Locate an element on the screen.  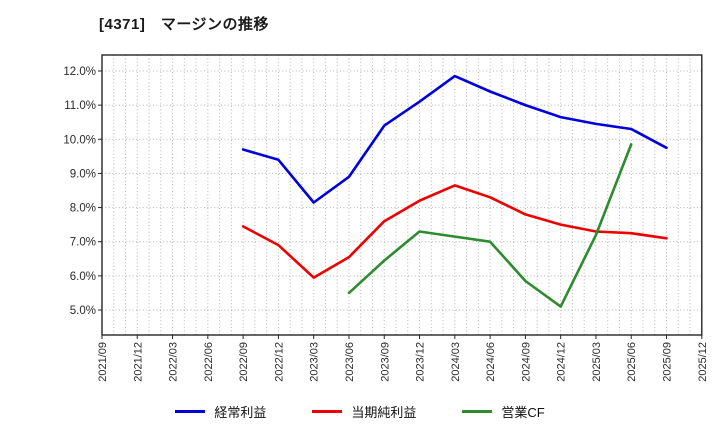
x-tick-label: 2024/12 is located at coordinates (562, 362).